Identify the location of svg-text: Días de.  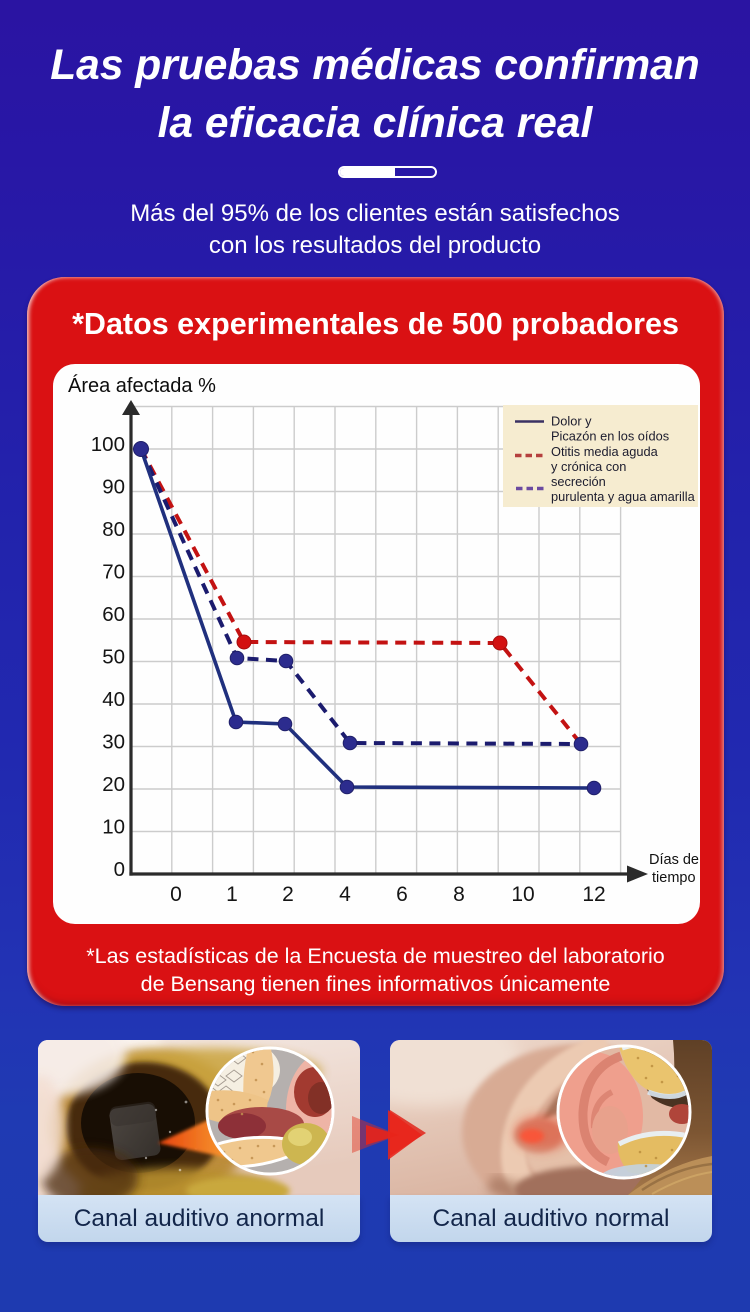
(674, 860).